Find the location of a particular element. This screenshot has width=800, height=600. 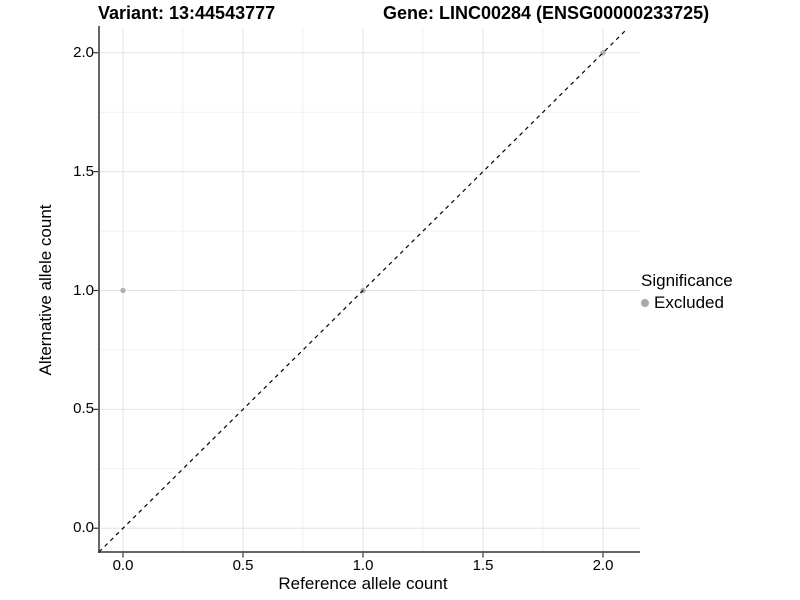

x-axis-title: Reference allele count is located at coordinates (363, 583).